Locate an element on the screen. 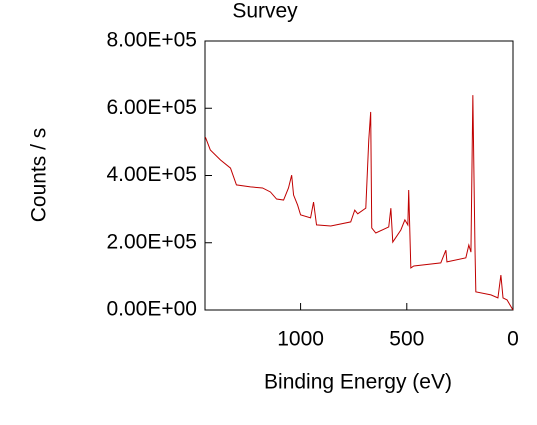 This screenshot has height=425, width=537. y-tick-label: 8.00E+05 is located at coordinates (151, 40).